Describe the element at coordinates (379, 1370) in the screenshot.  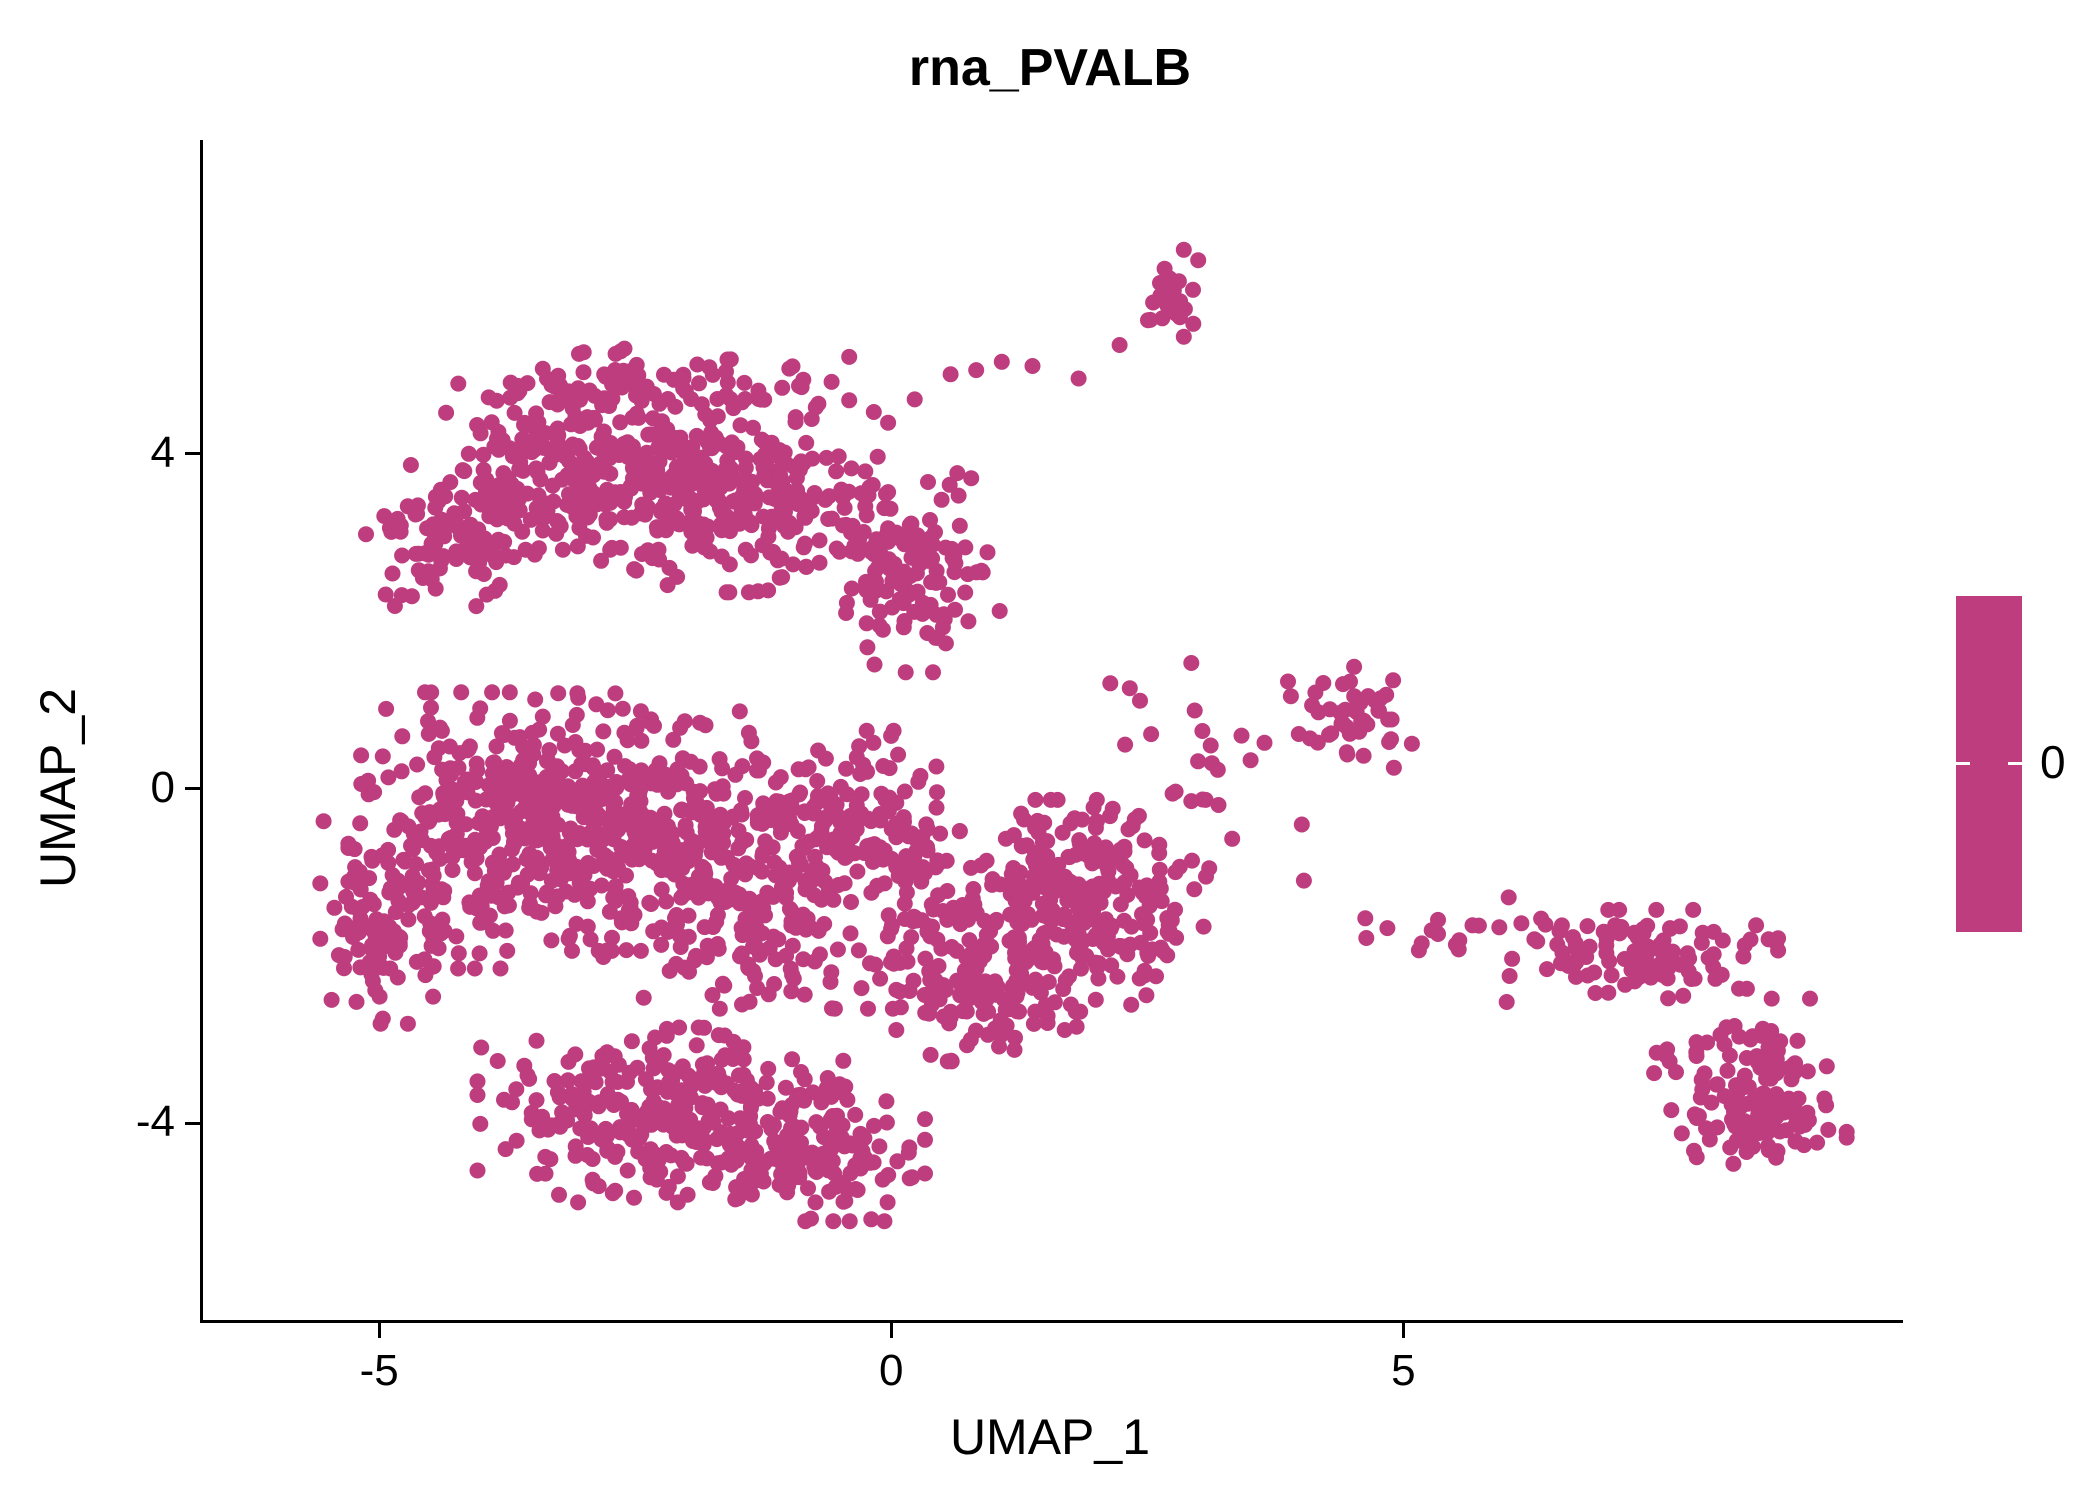
I see `x-tick-label: -5` at that location.